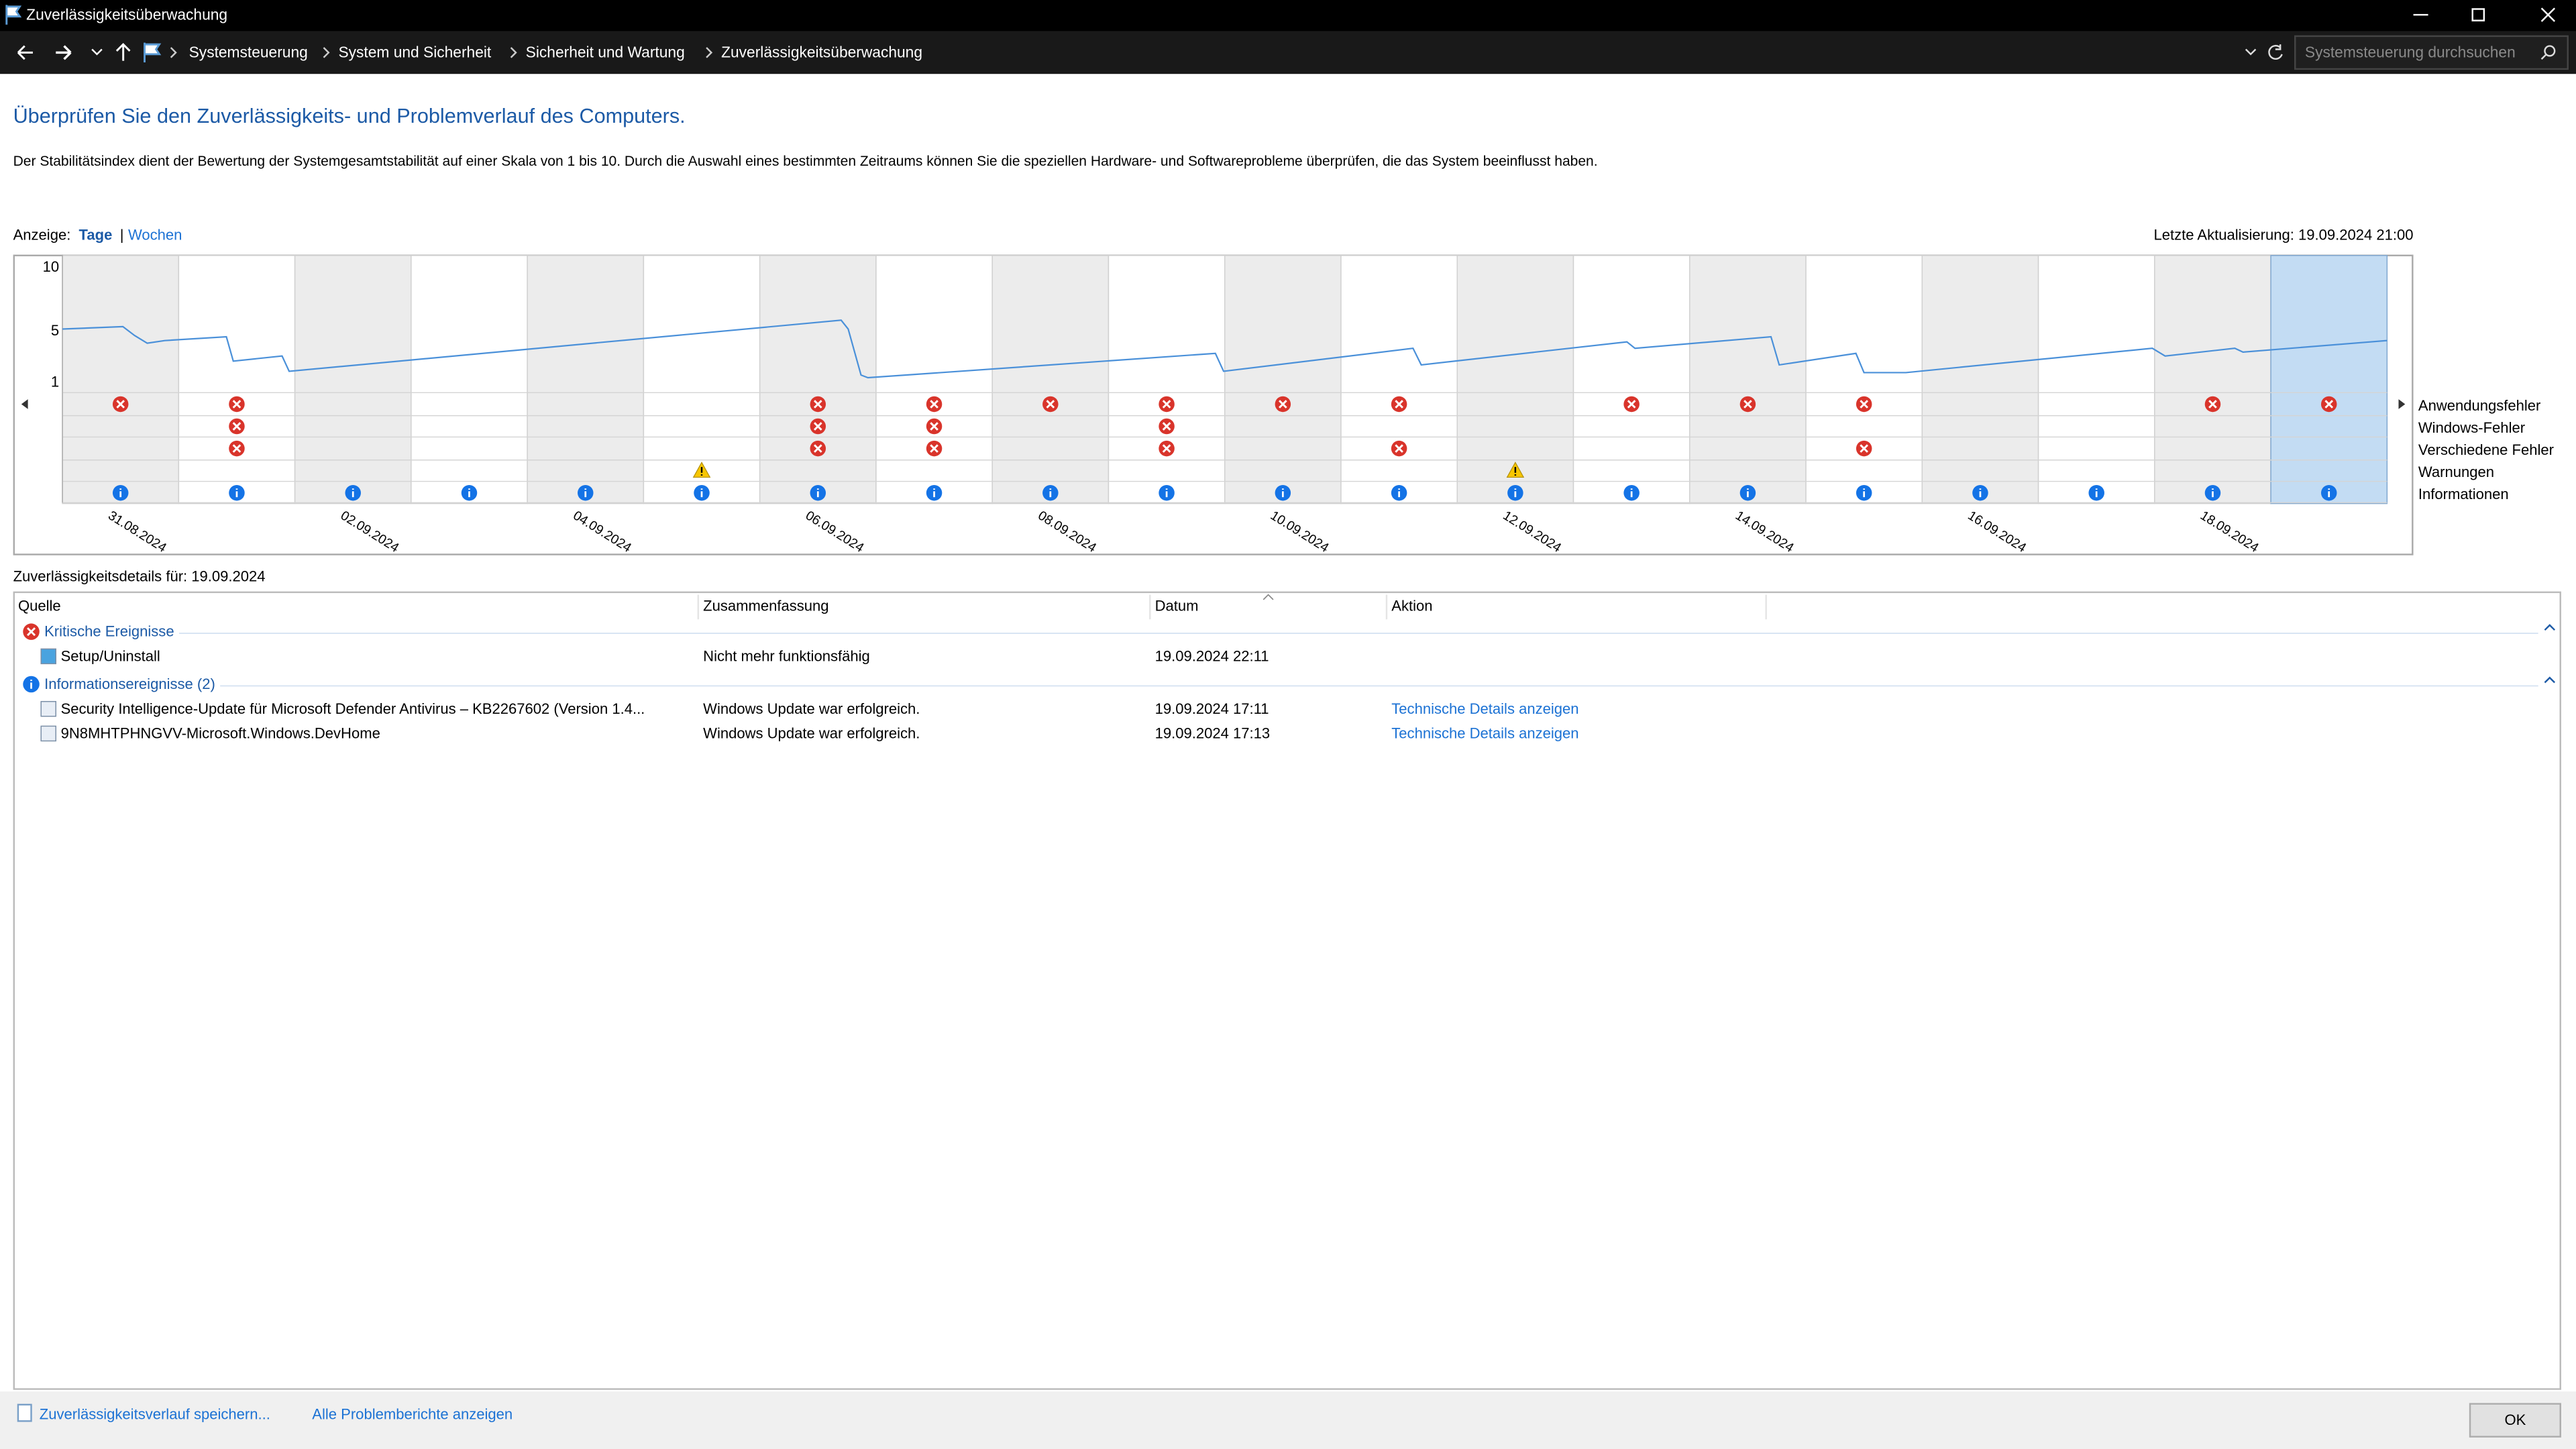 Image resolution: width=2576 pixels, height=1449 pixels. I want to click on row-date: 19.09.2024 22:11, so click(1212, 655).